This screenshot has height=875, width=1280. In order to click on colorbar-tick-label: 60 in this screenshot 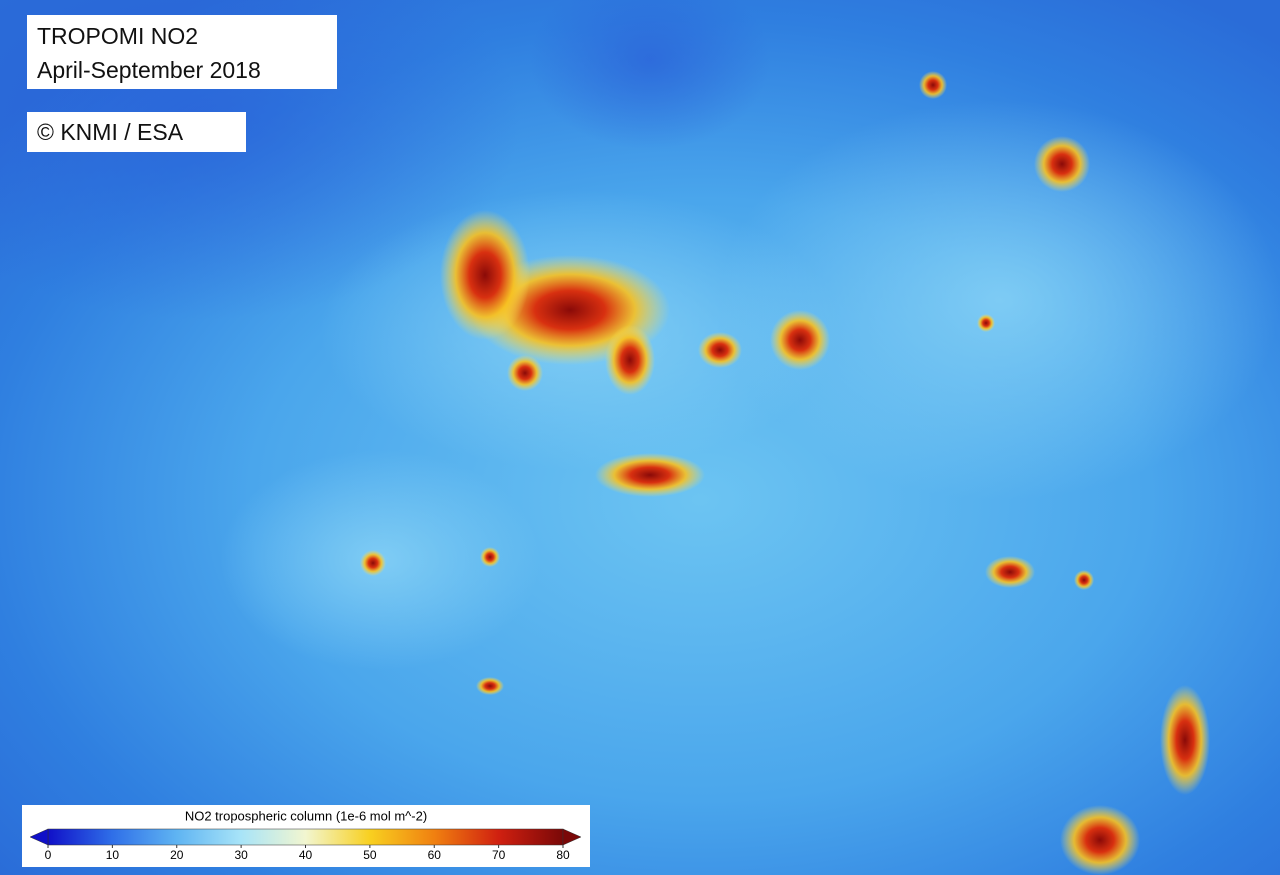, I will do `click(435, 855)`.